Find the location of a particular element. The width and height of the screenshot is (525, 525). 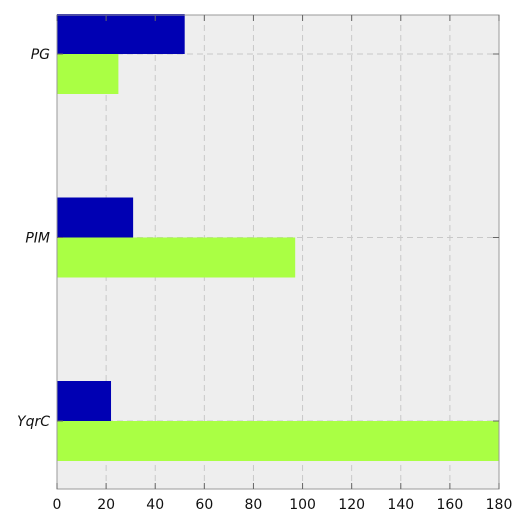

bar-series-2-YqrC is located at coordinates (278, 441).